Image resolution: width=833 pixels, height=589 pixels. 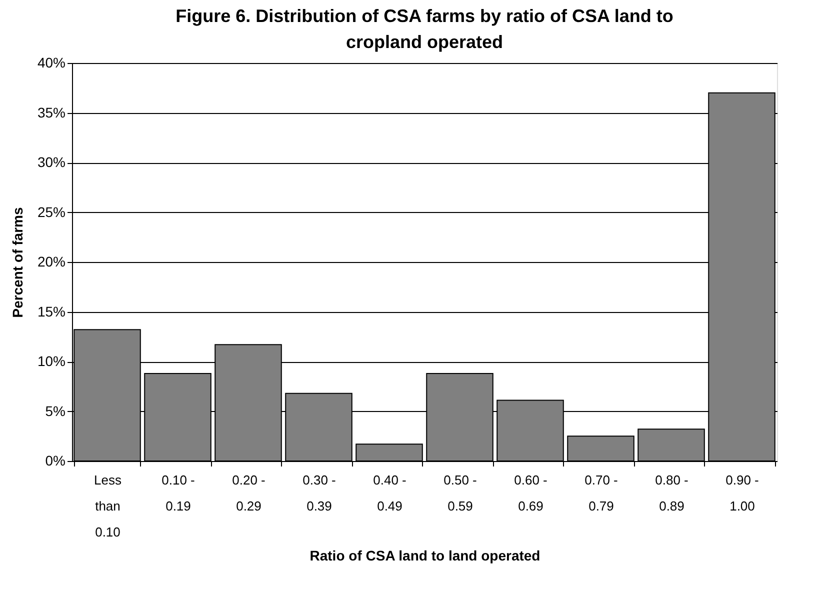 What do you see at coordinates (51, 162) in the screenshot?
I see `y-tick-label: 30%` at bounding box center [51, 162].